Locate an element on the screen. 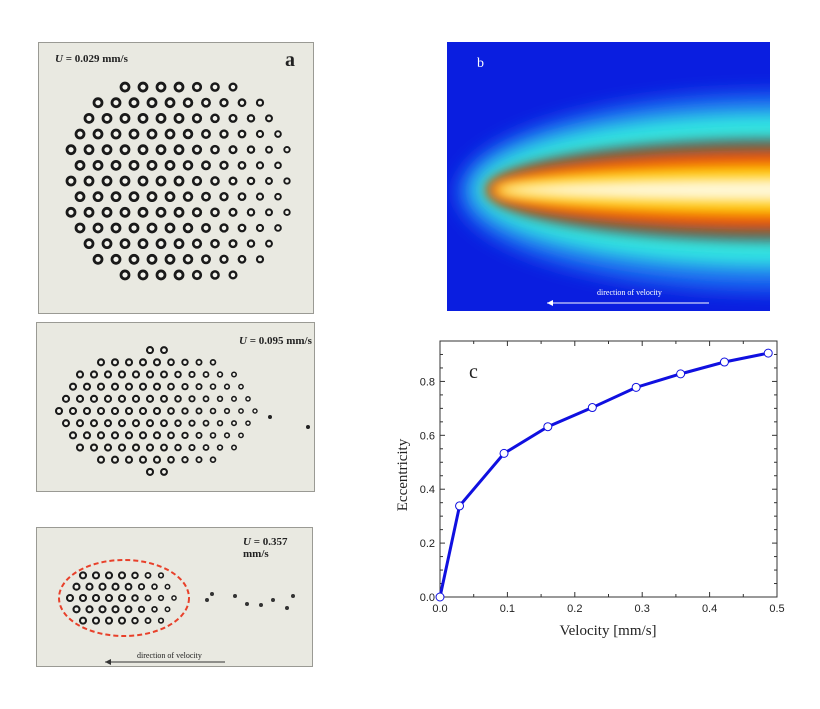 The image size is (820, 709). x-tick-label: 0.1 is located at coordinates (507, 609).